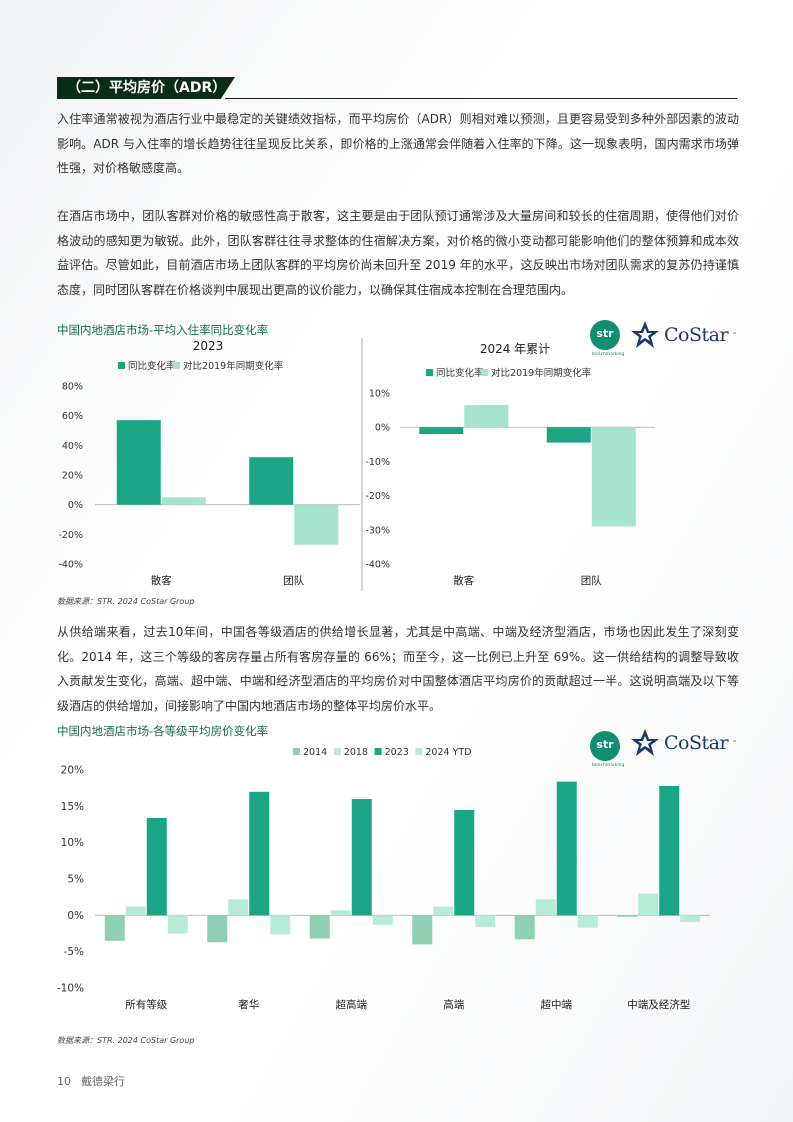 The height and width of the screenshot is (1122, 793). I want to click on y-tick-label-2: 5%, so click(75, 880).